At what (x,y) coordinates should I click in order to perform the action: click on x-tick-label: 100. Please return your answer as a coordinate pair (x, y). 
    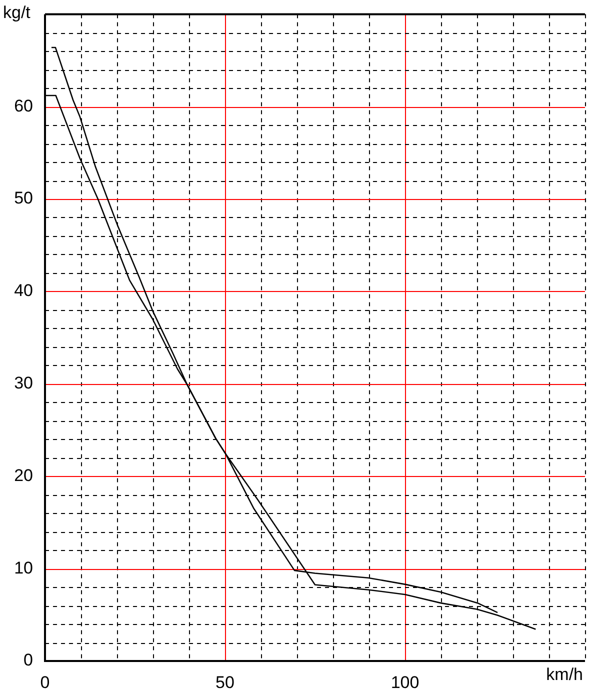
    Looking at the image, I should click on (405, 681).